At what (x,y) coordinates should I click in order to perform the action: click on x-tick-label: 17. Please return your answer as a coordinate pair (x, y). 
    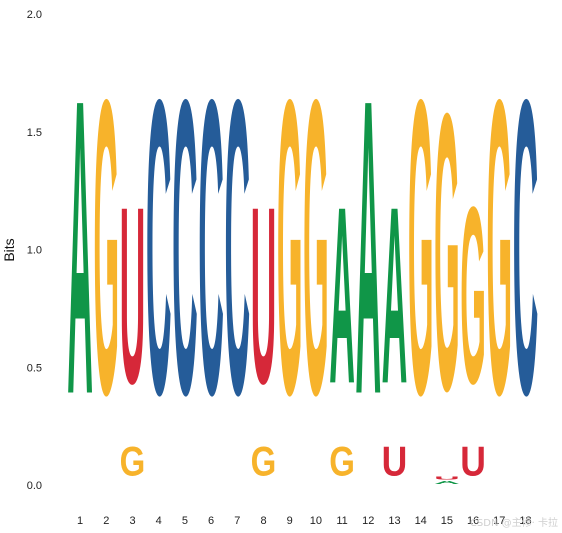
    Looking at the image, I should click on (499, 521).